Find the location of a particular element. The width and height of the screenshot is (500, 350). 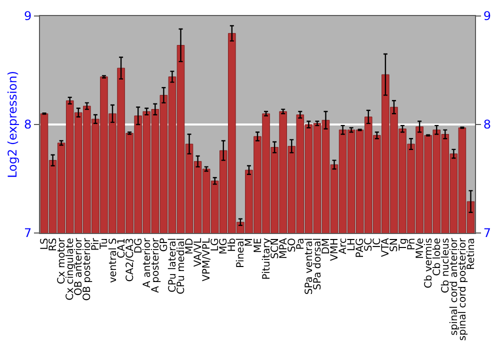

y2-tick-label: 7 is located at coordinates (487, 233).